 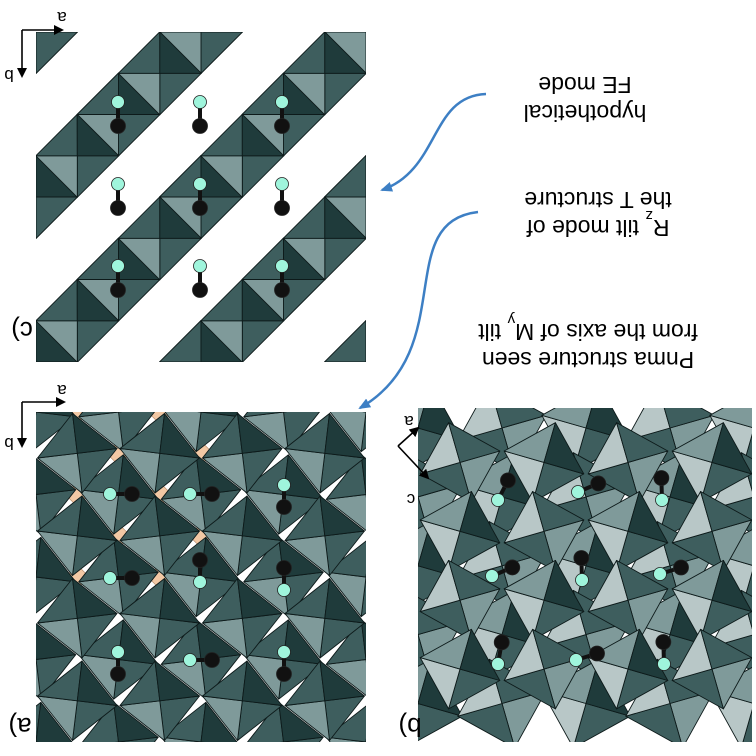 I want to click on axis-a-label: a, so click(x=62, y=17).